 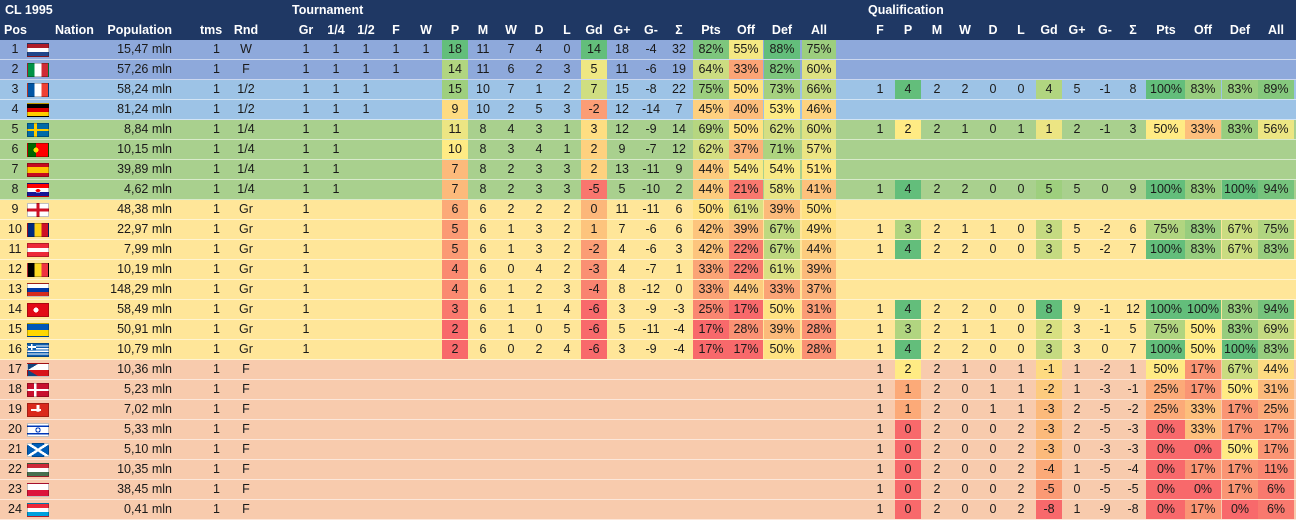 What do you see at coordinates (711, 189) in the screenshot?
I see `cell-pts: 44%` at bounding box center [711, 189].